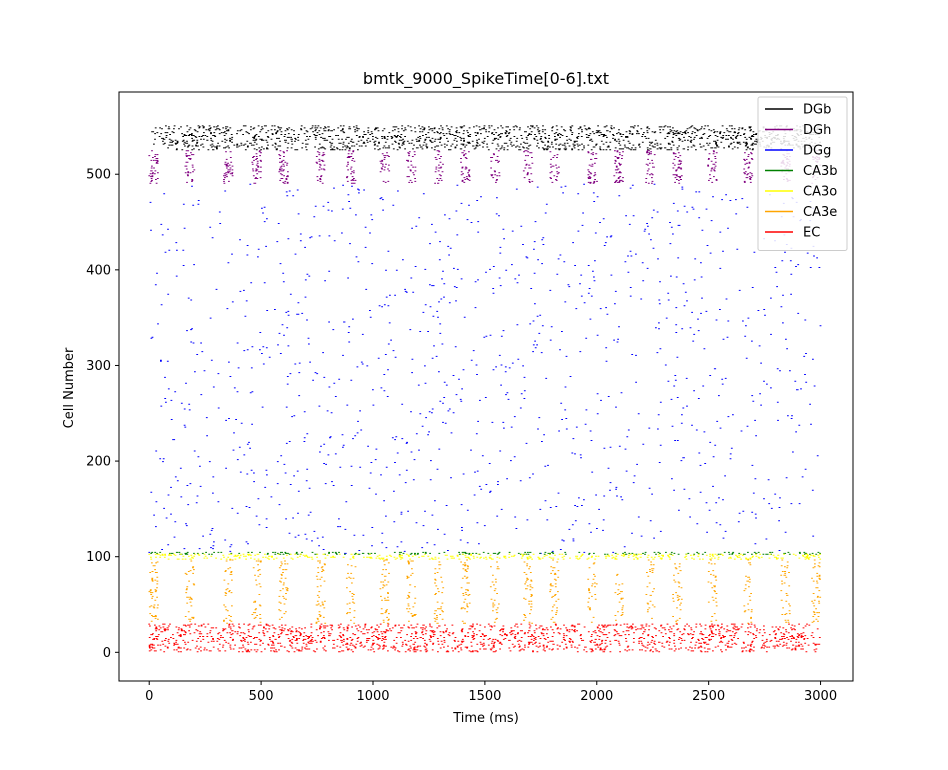  Describe the element at coordinates (98, 270) in the screenshot. I see `y-tick-label: 400` at that location.